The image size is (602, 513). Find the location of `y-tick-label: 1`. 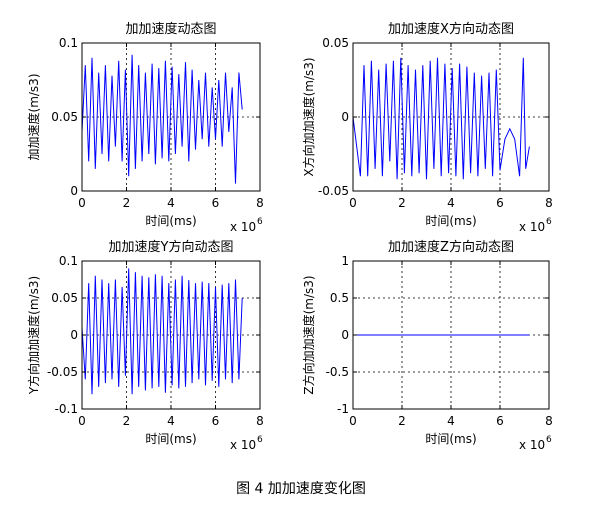

y-tick-label: 1 is located at coordinates (345, 261).